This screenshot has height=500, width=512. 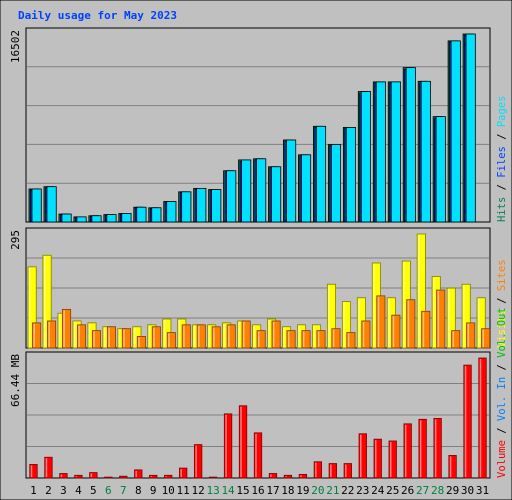 What do you see at coordinates (362, 490) in the screenshot?
I see `x-tick-label: 23` at bounding box center [362, 490].